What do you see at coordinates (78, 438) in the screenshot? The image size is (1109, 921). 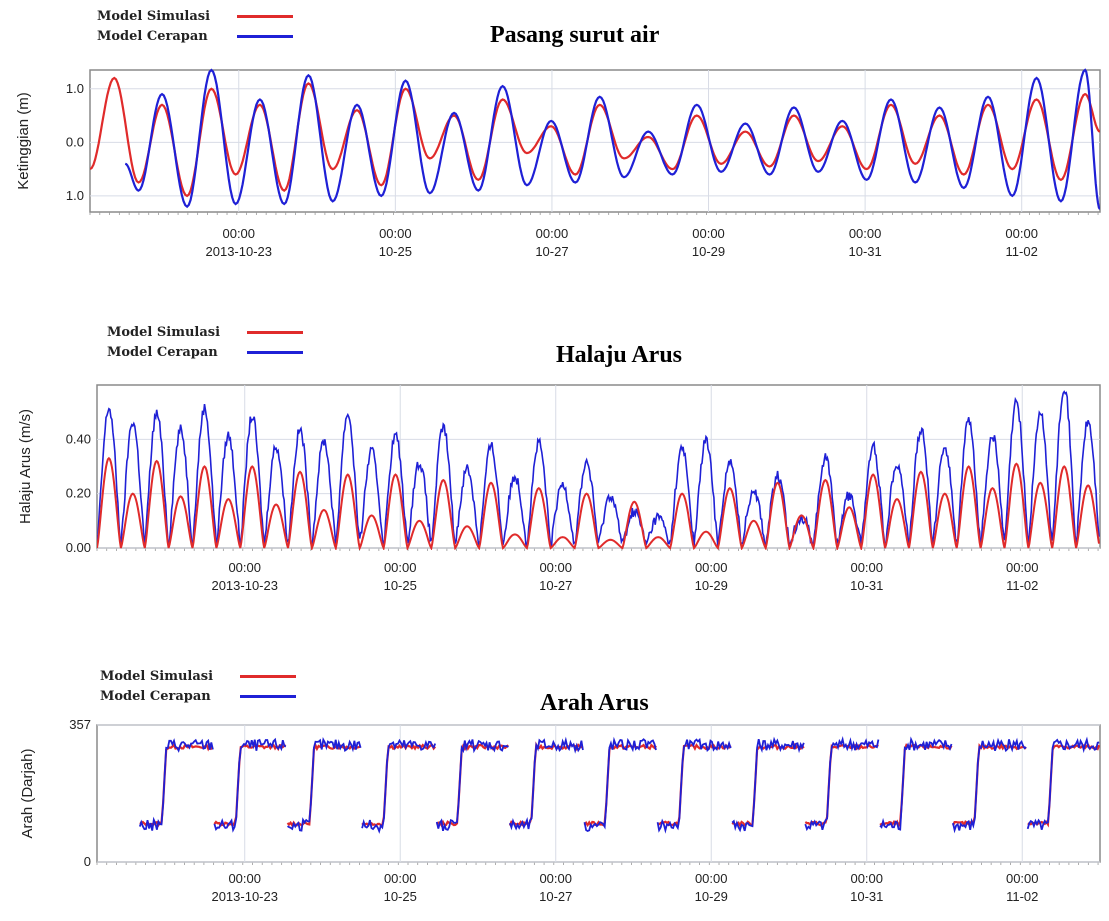 I see `y-tick-label: 0.40` at bounding box center [78, 438].